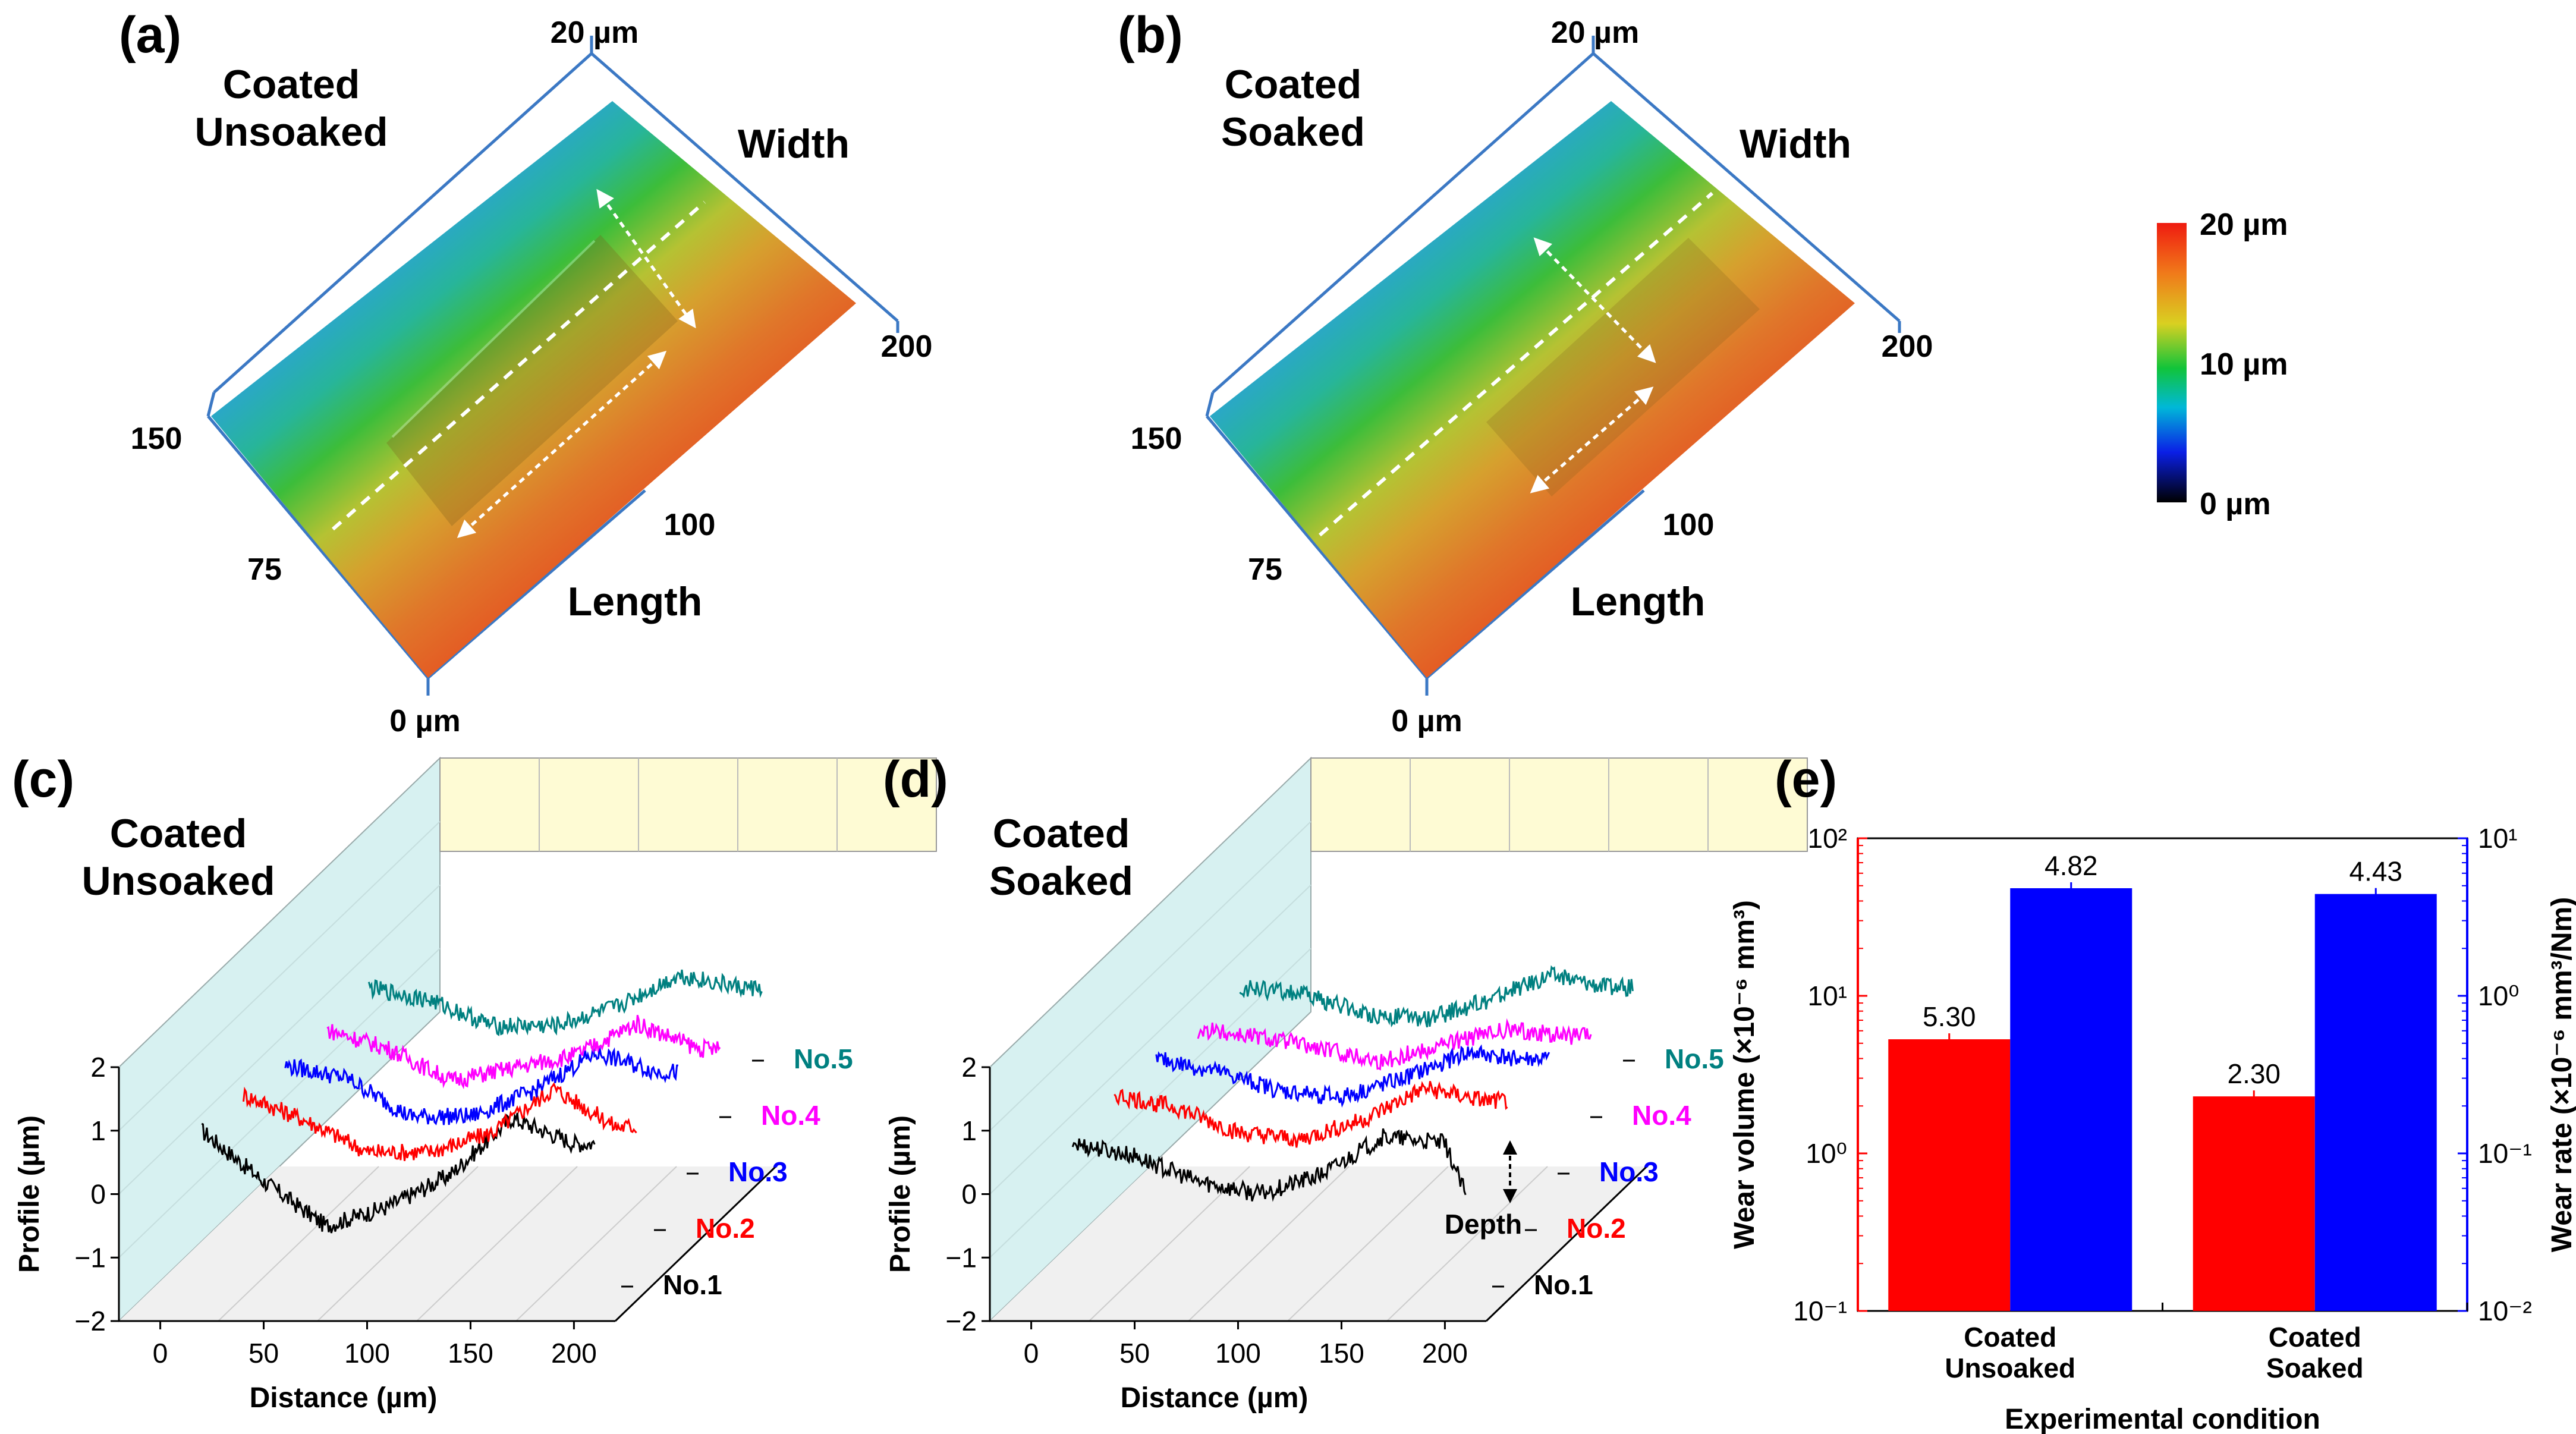 This screenshot has width=2576, height=1434. I want to click on panel-a-letter: (a), so click(150, 35).